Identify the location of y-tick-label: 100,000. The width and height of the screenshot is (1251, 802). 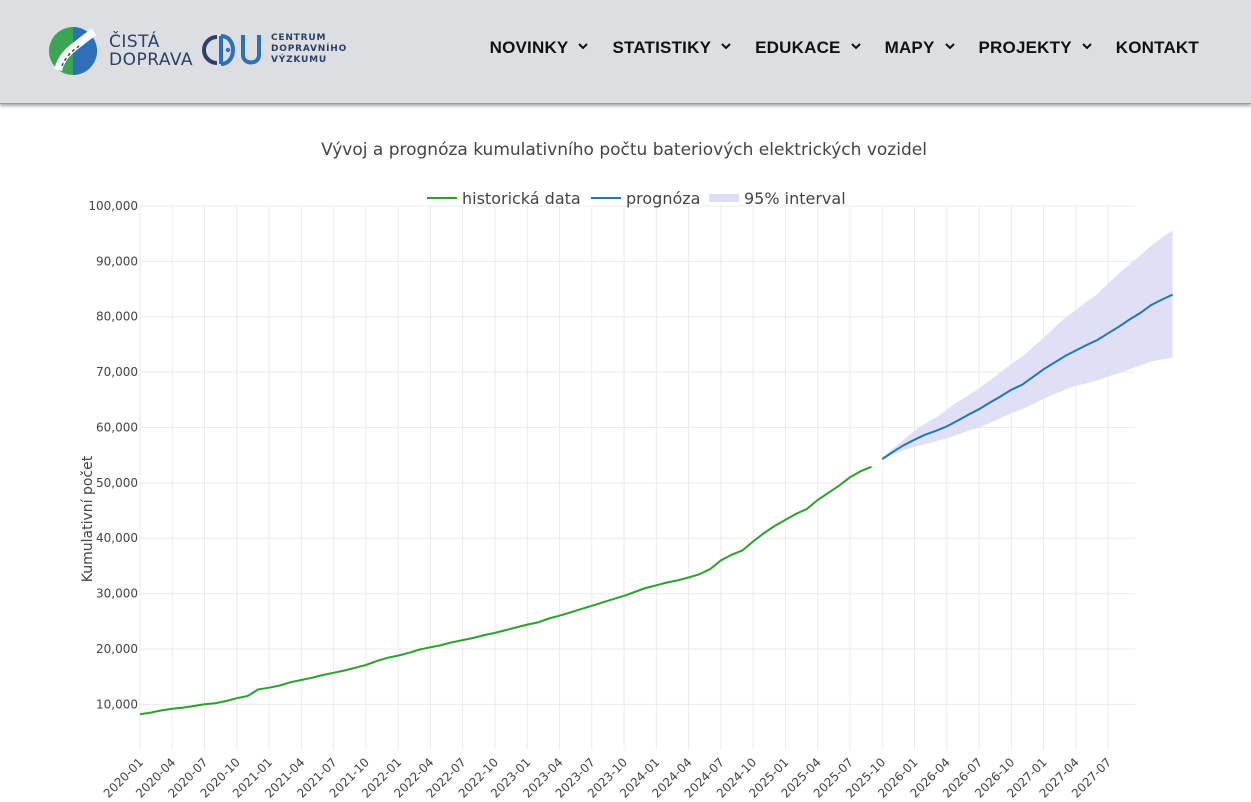
(113, 206).